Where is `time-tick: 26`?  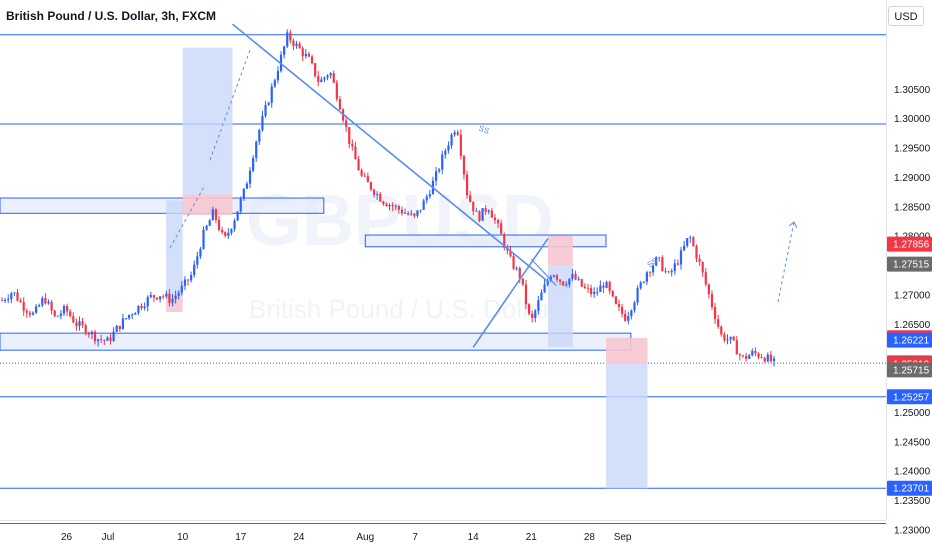 time-tick: 26 is located at coordinates (67, 537).